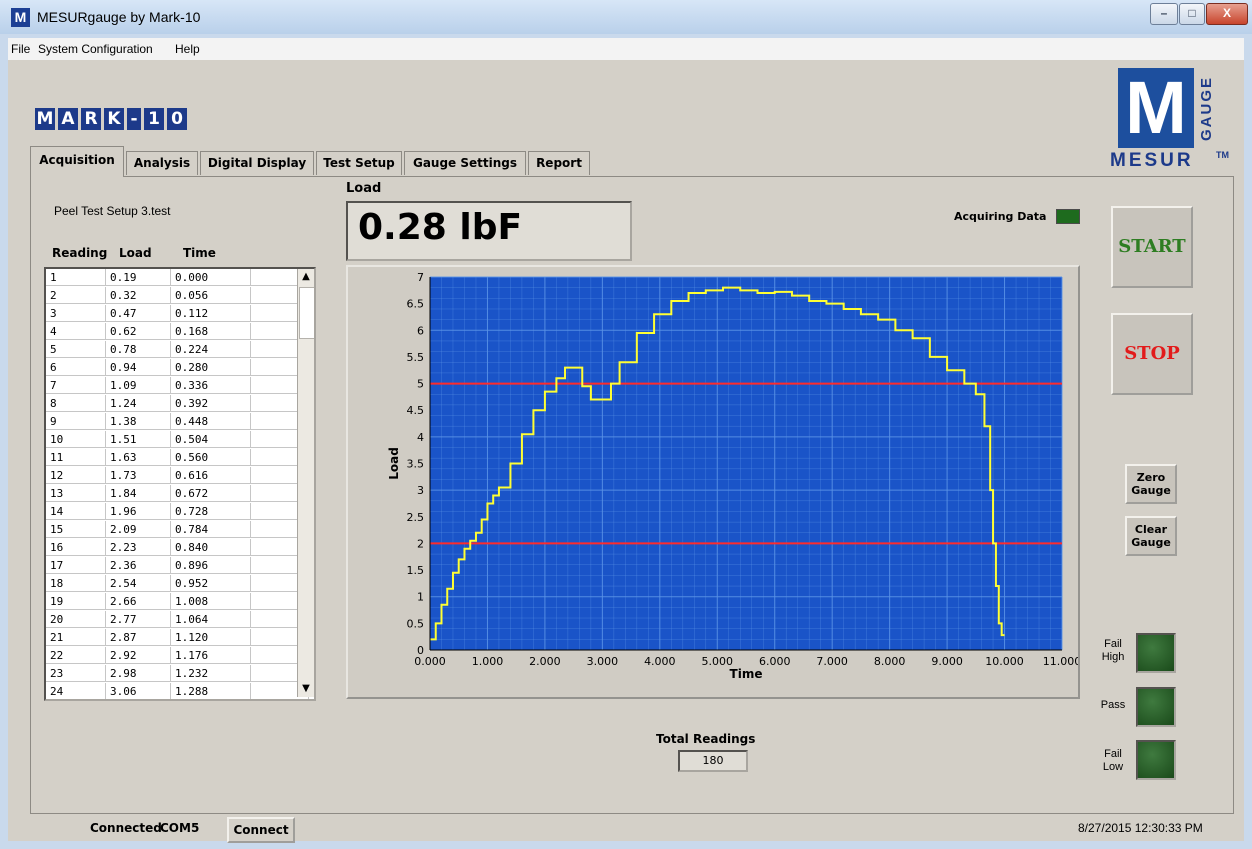 This screenshot has width=1252, height=849. What do you see at coordinates (112, 211) in the screenshot?
I see `test-file-name: Peel Test Setup 3.test` at bounding box center [112, 211].